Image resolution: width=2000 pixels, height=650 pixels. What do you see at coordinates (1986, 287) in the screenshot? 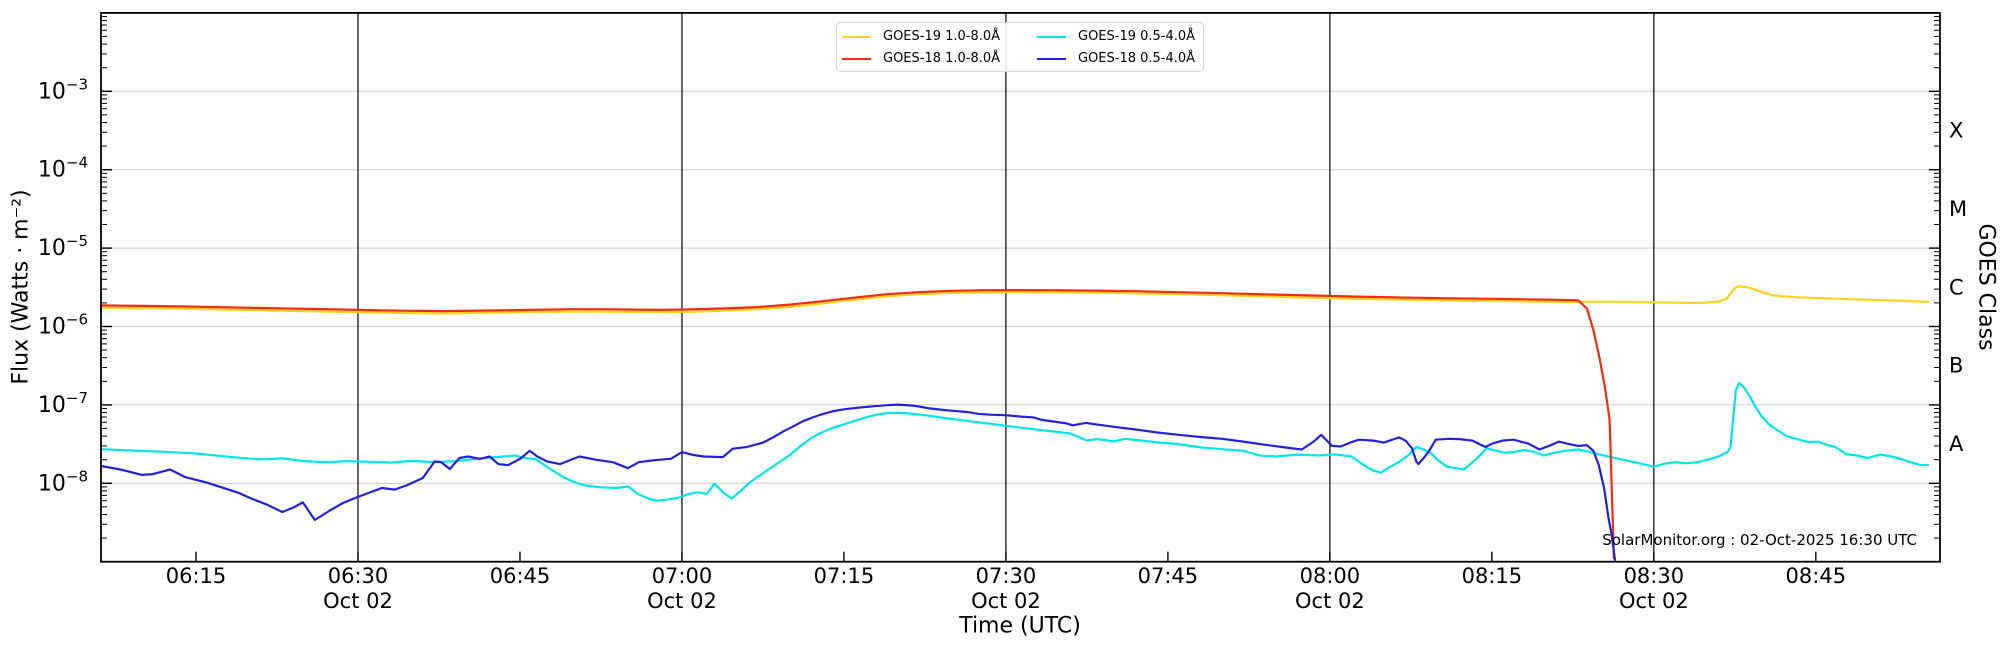
I see `y-axis-title-goes-class: GOES Class` at bounding box center [1986, 287].